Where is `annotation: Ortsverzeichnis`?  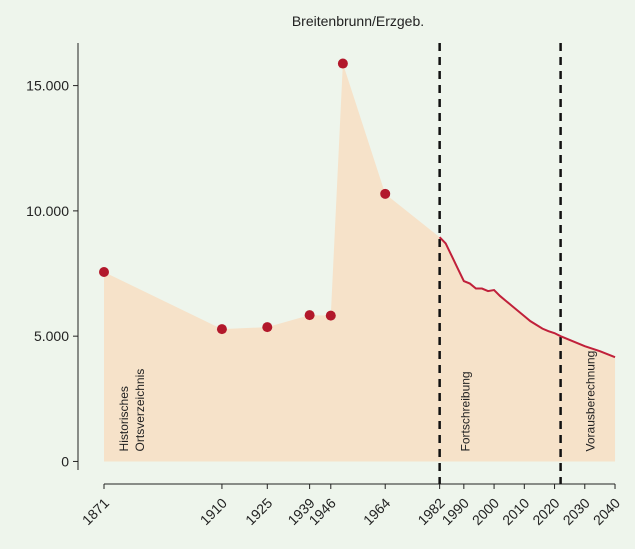 annotation: Ortsverzeichnis is located at coordinates (140, 410).